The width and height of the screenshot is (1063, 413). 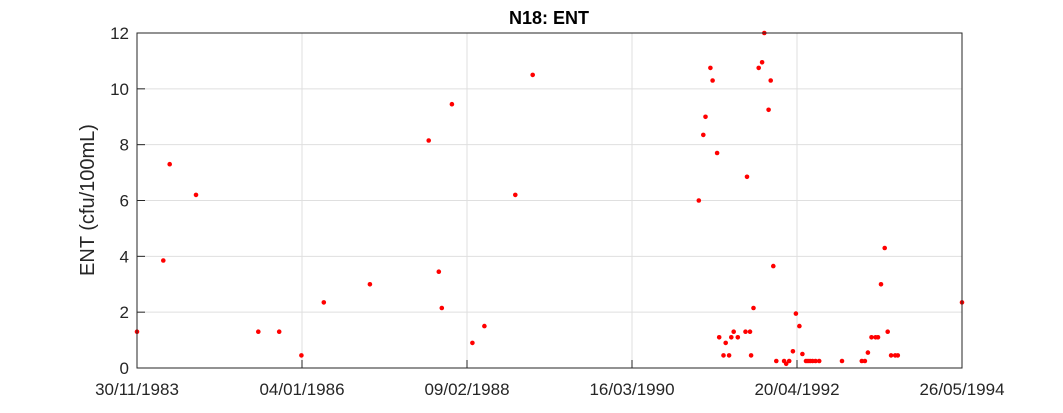 I want to click on y-tick-label: 12, so click(x=119, y=33).